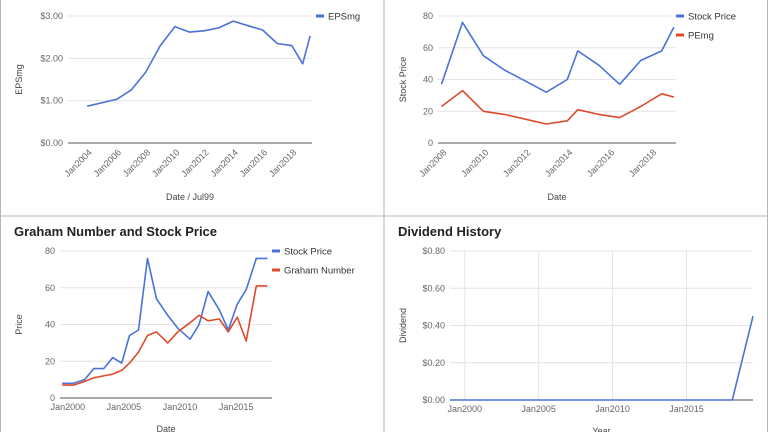 The image size is (768, 432). I want to click on y-tick-label: $0.20, so click(433, 363).